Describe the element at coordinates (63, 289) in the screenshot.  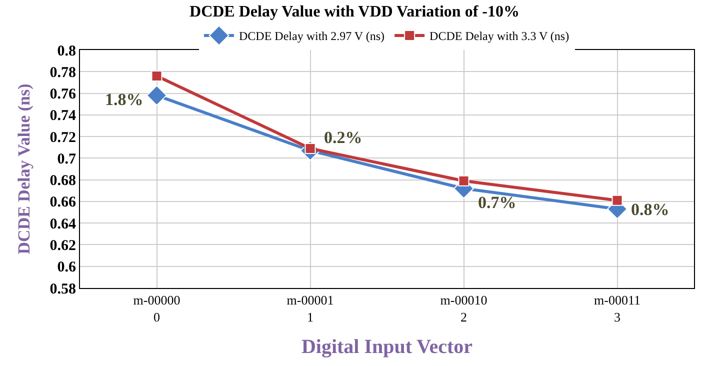
I see `y-tick-label: 0.58` at that location.